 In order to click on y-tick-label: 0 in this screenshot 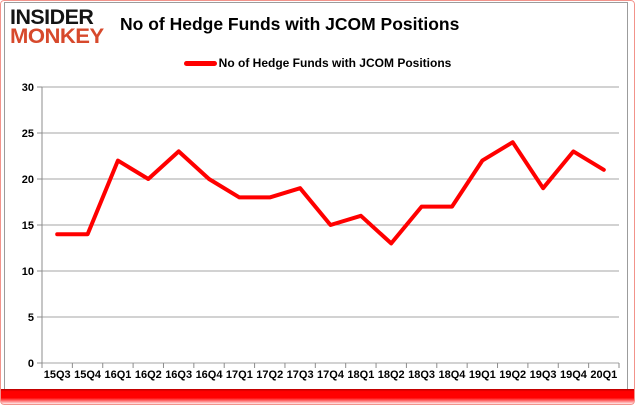, I will do `click(31, 364)`.